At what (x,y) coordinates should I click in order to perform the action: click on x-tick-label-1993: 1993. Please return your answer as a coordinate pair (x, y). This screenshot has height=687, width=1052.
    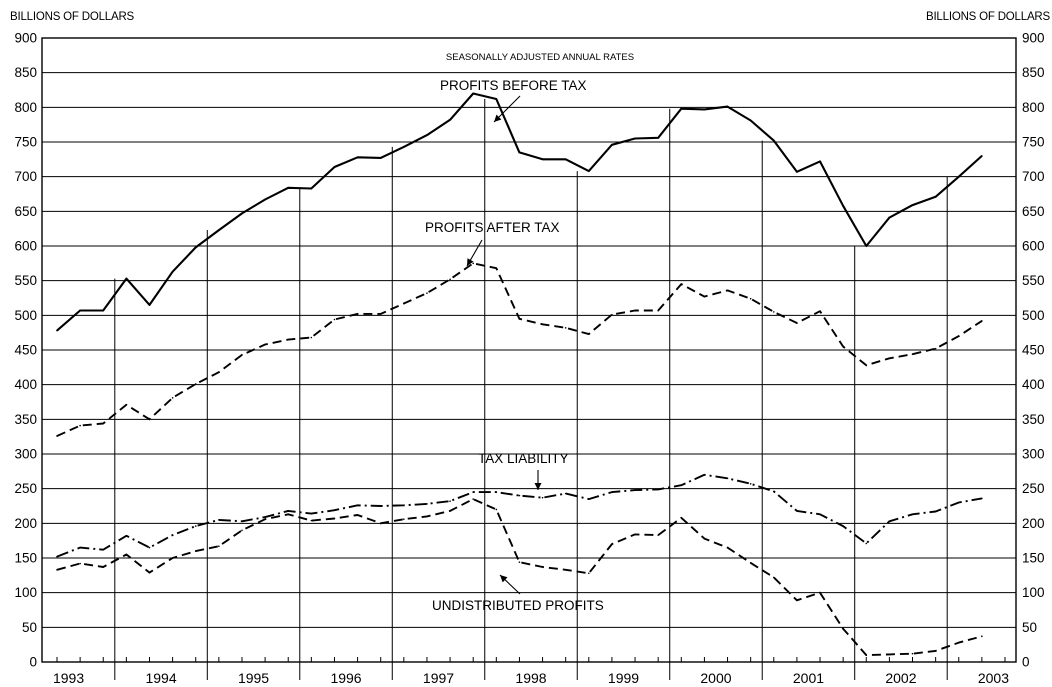
    Looking at the image, I should click on (68, 678).